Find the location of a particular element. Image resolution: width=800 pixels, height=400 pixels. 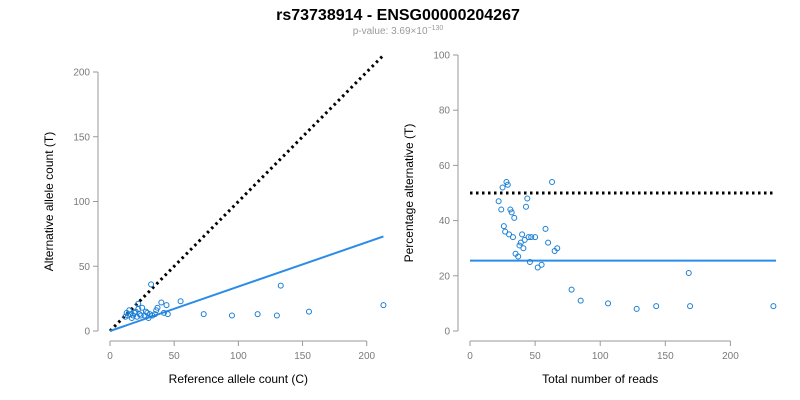

y-tick-label: 150 is located at coordinates (81, 137).